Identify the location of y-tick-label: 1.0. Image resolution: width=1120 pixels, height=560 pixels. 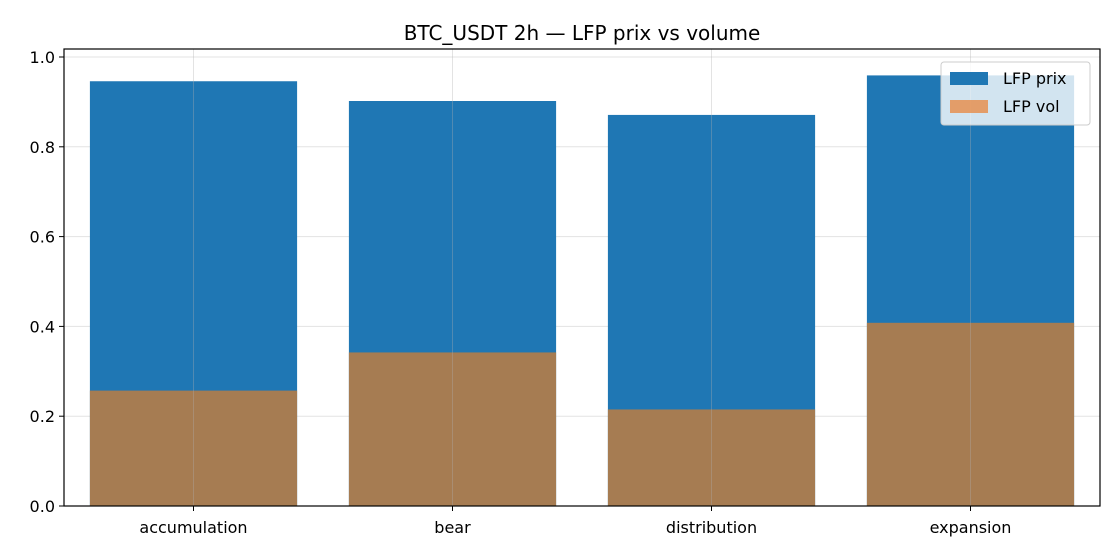
(42, 57).